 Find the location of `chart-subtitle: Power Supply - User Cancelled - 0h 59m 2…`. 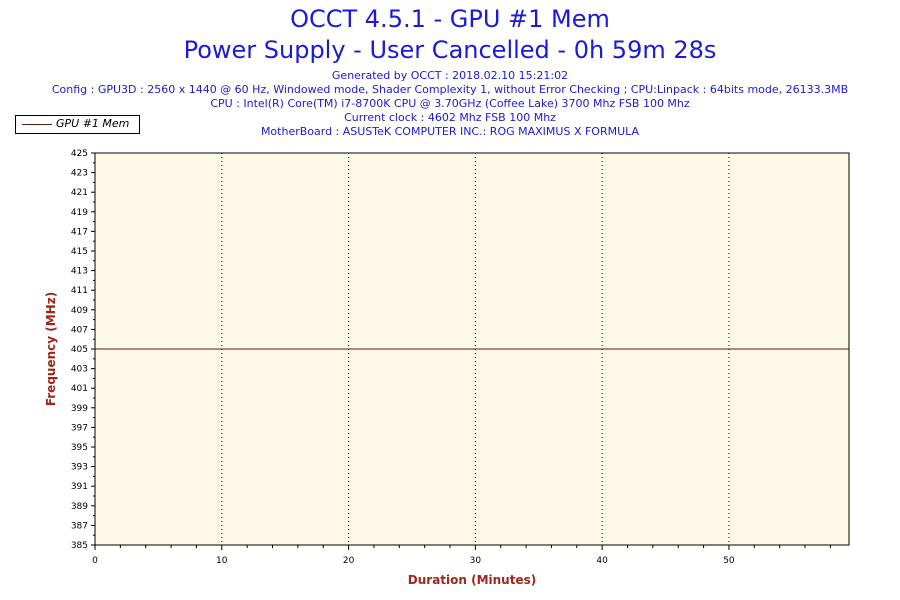

chart-subtitle: Power Supply - User Cancelled - 0h 59m 2… is located at coordinates (450, 50).